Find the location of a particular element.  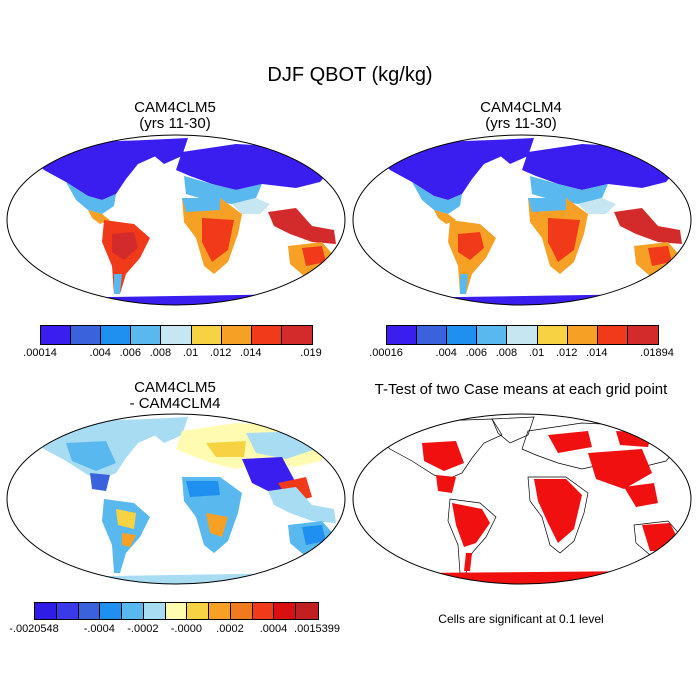

panel3-title: CAM4CLM5 - CAM4CLM4 is located at coordinates (175, 396).